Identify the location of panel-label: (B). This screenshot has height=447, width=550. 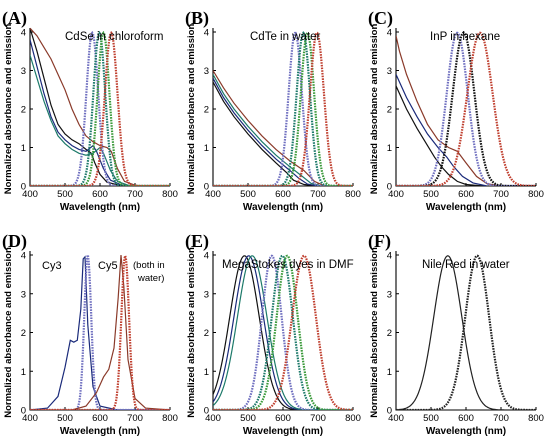
(197, 18).